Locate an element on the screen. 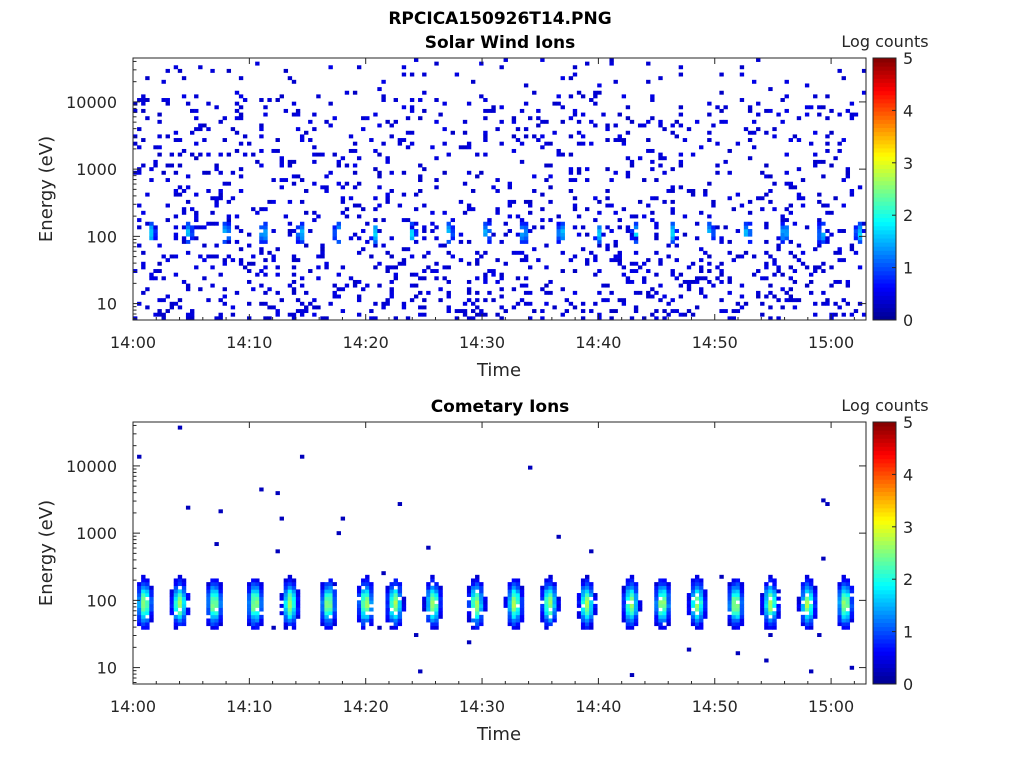 This screenshot has width=1024, height=768. x-tick-label: 14:10 is located at coordinates (249, 706).